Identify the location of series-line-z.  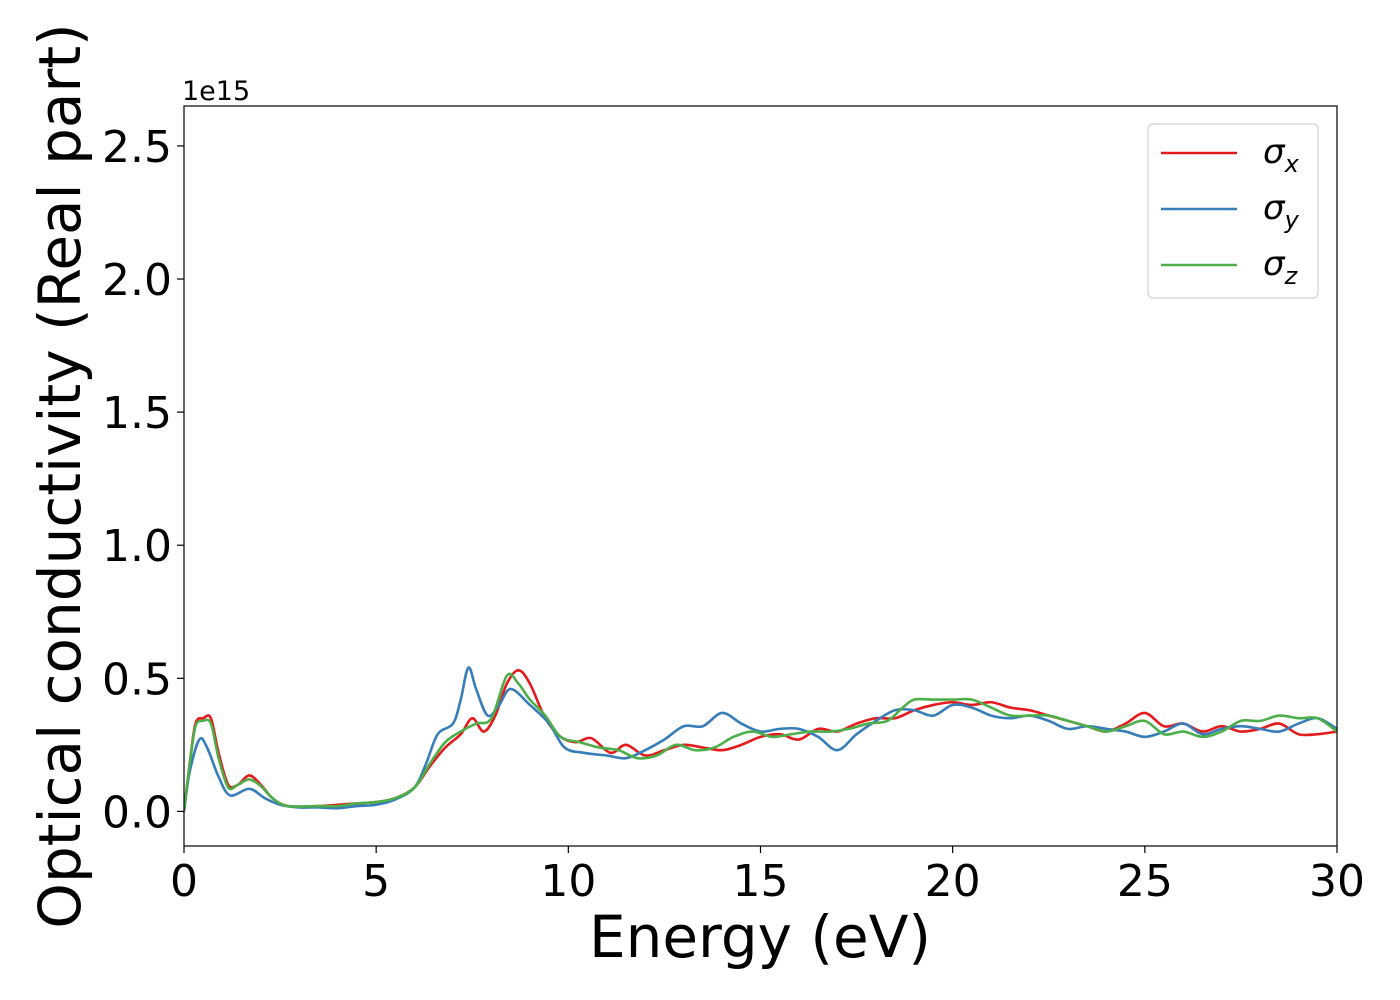
(760, 742).